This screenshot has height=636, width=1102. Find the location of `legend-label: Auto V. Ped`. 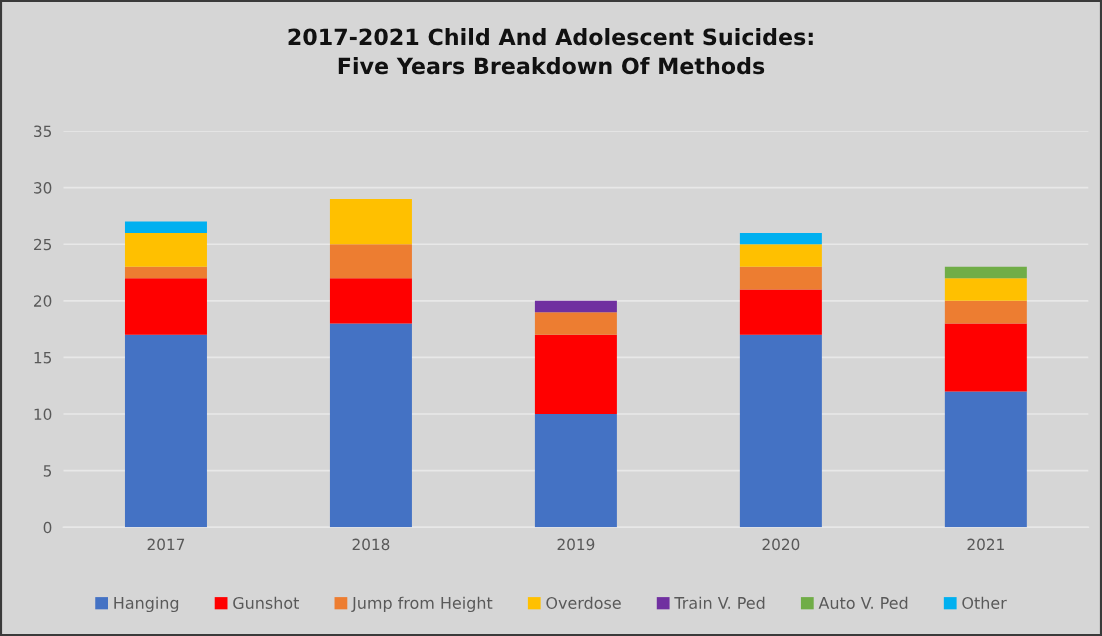

legend-label: Auto V. Ped is located at coordinates (863, 602).